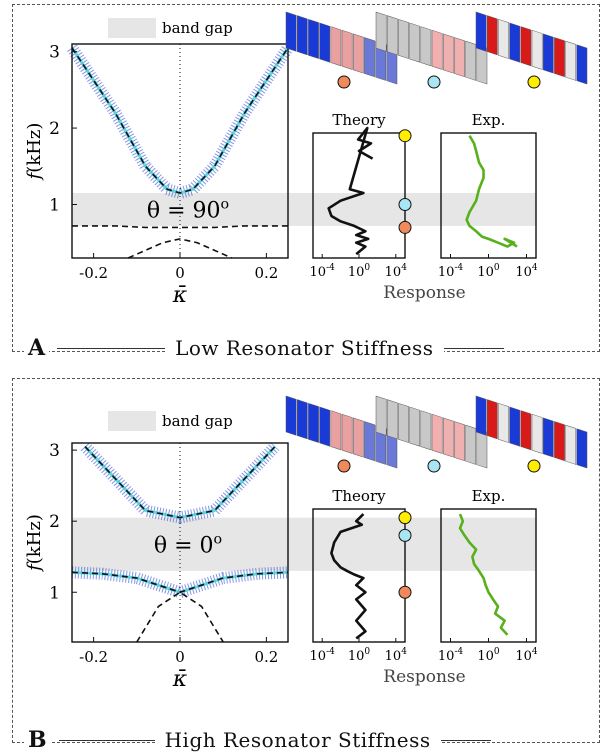 The height and width of the screenshot is (755, 614). Describe the element at coordinates (534, 466) in the screenshot. I see `mode-shape-marker-yellow` at that location.